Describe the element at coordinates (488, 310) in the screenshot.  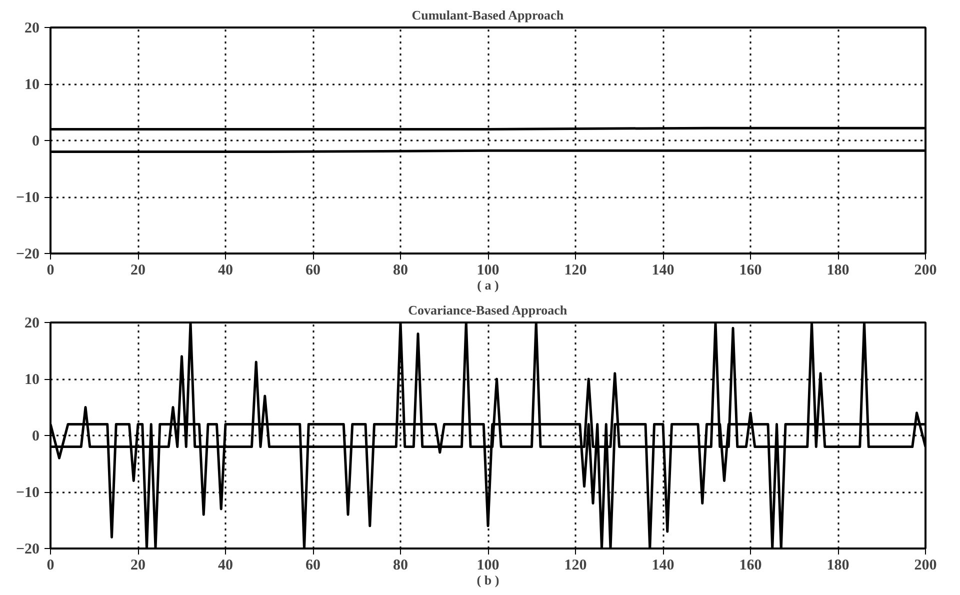
I see `chart-title: Covariance-Based Approach` at that location.